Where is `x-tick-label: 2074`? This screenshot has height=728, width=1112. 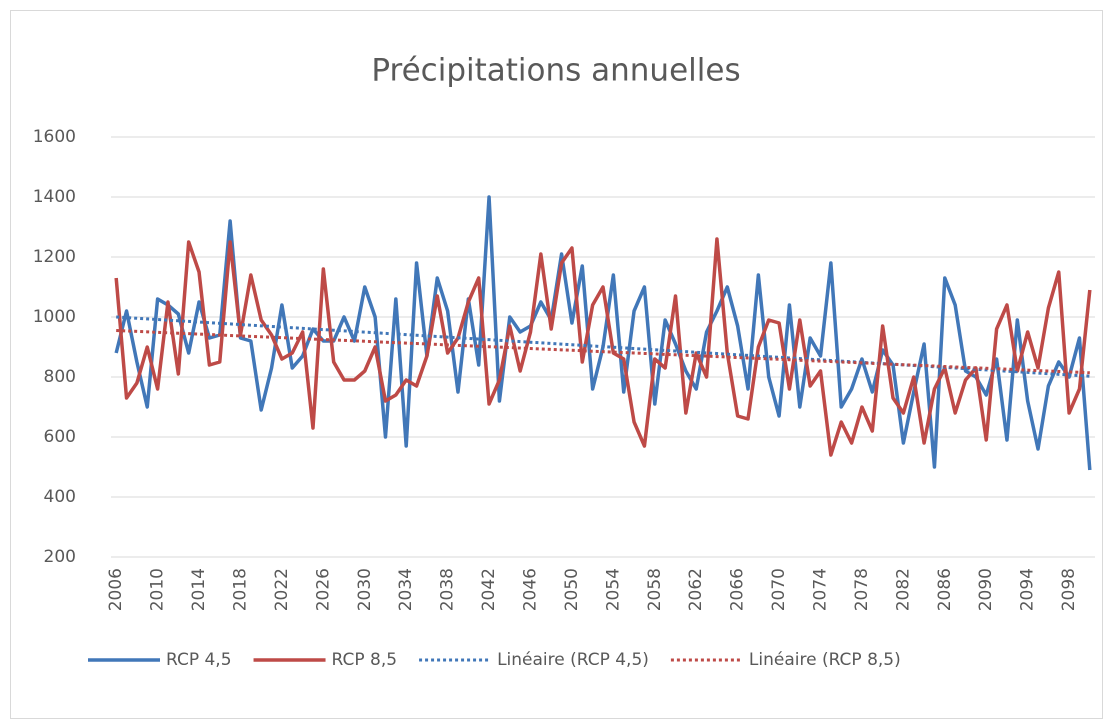
x-tick-label: 2074 is located at coordinates (821, 589).